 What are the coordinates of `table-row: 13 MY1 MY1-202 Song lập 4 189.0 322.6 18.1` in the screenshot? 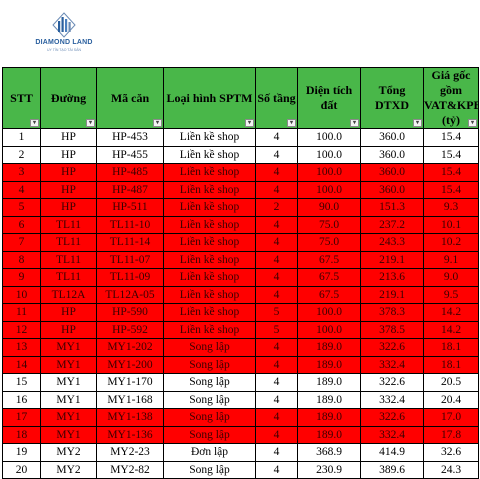 It's located at (240, 347).